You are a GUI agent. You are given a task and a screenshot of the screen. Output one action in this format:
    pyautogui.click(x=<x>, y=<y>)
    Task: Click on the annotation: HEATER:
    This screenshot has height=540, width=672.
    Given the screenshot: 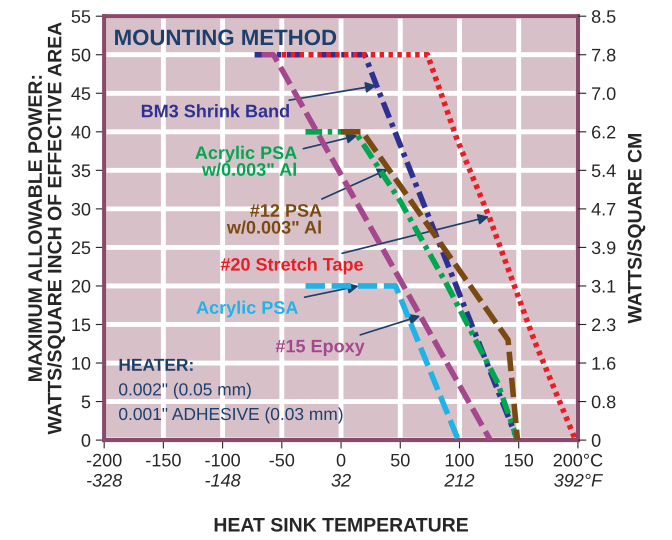 What is the action you would take?
    pyautogui.click(x=156, y=364)
    